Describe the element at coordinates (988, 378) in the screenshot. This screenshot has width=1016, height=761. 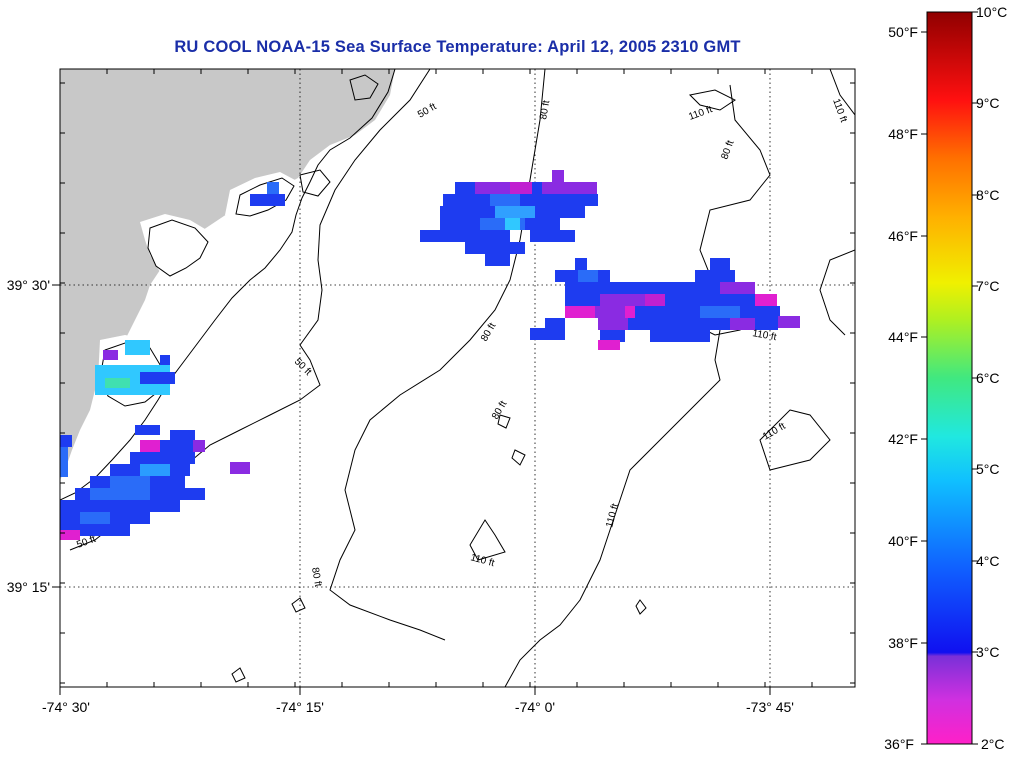
I see `cb-c-label: 6°C` at that location.